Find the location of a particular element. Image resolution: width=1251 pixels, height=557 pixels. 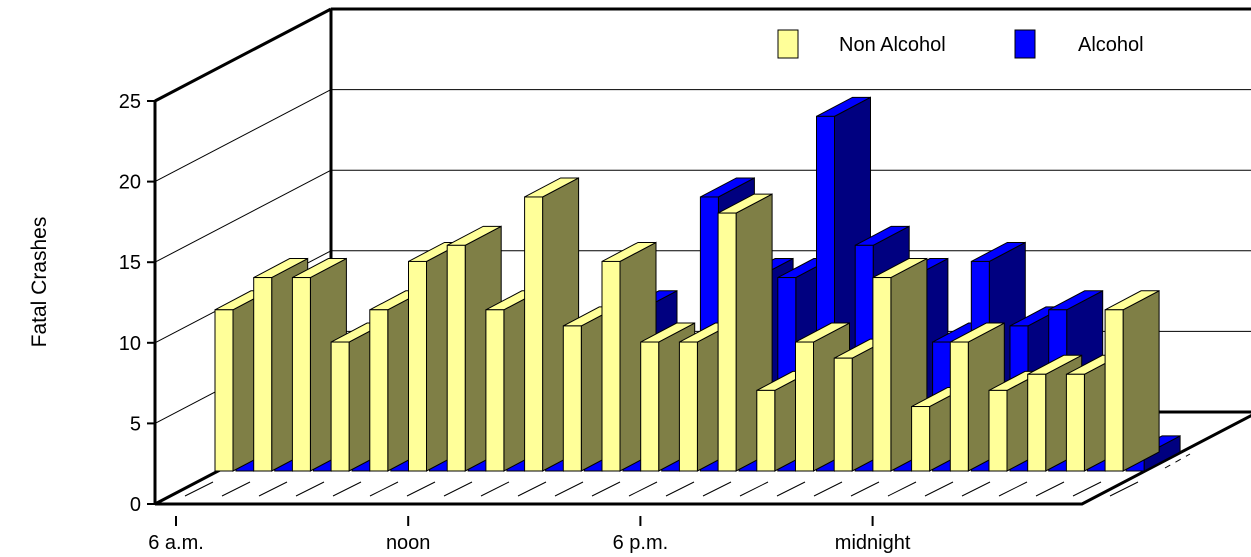

y-tick-label: 10 is located at coordinates (130, 344).